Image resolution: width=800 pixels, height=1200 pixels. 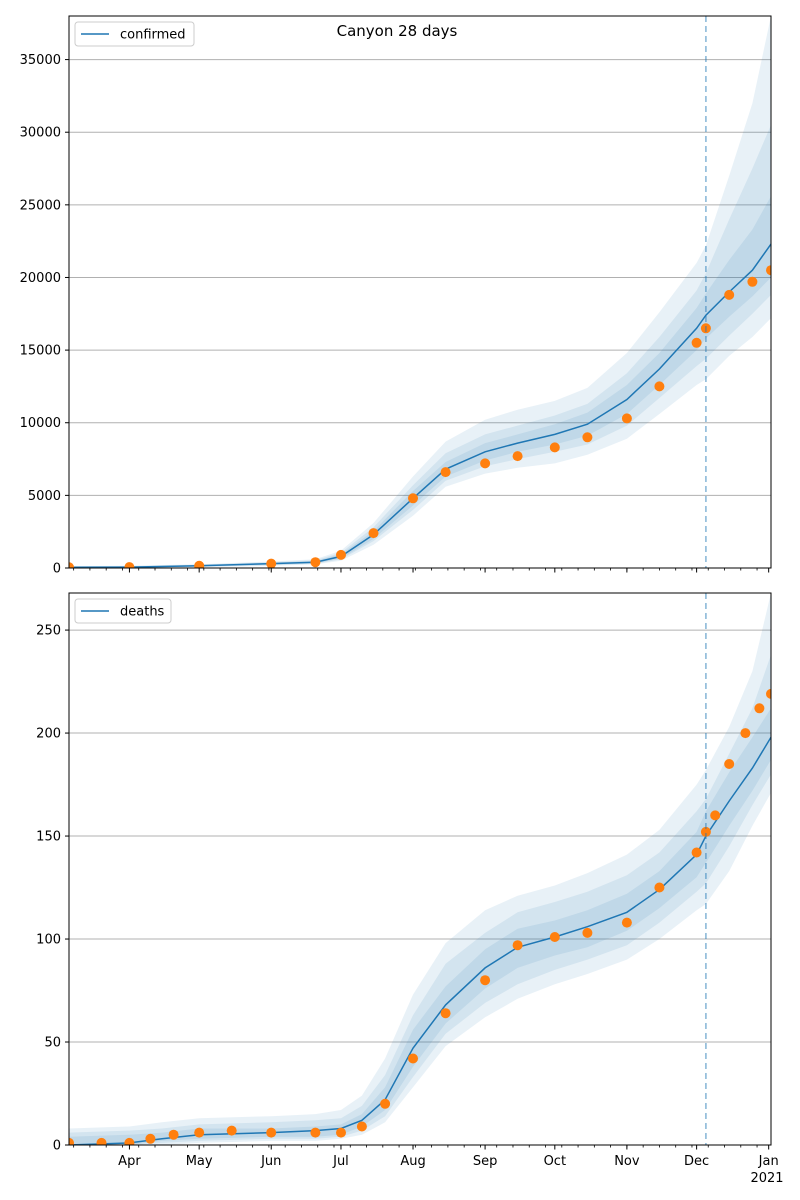 What do you see at coordinates (555, 1161) in the screenshot?
I see `x-tick-label: Oct` at bounding box center [555, 1161].